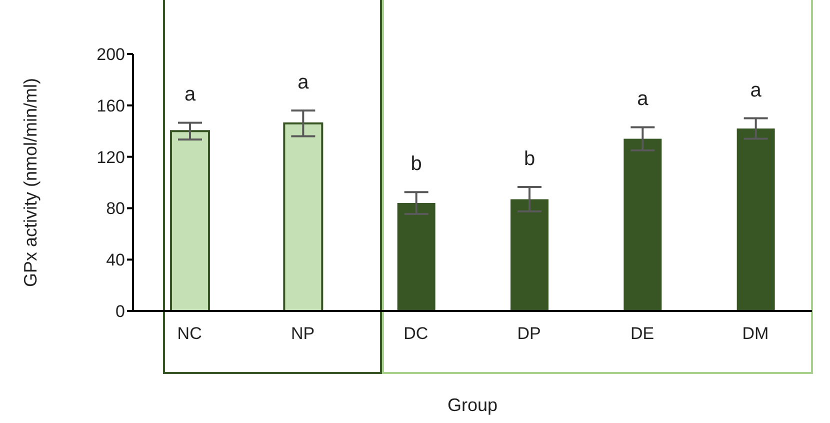  I want to click on x-tick-label: NP, so click(302, 334).